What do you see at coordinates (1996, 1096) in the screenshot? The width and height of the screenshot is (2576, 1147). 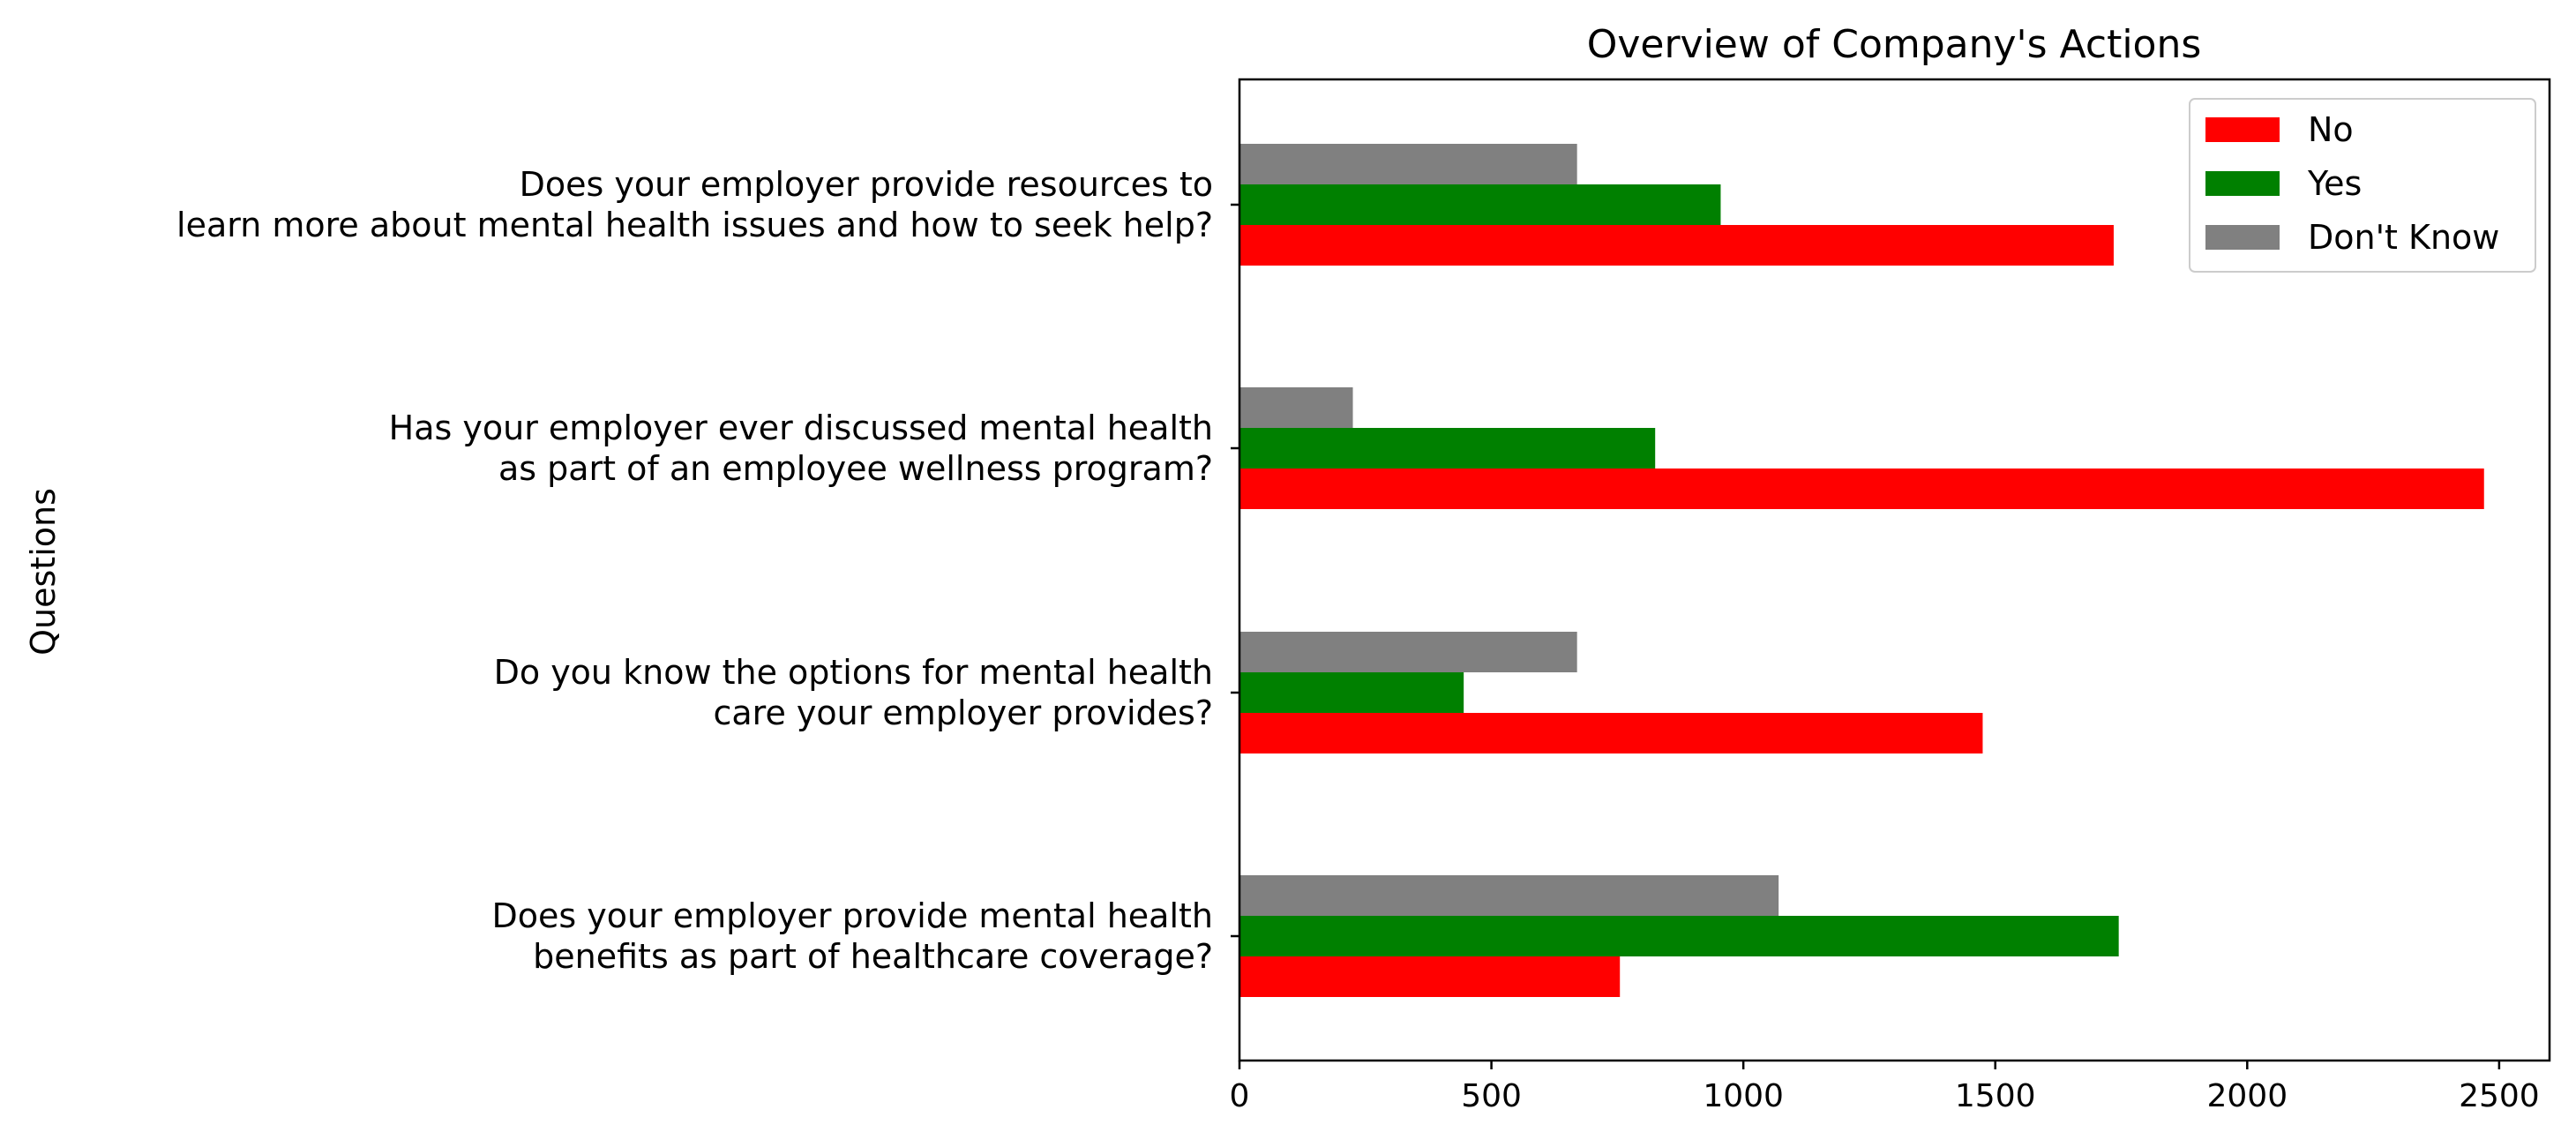 I see `x-tick-label: 1500` at bounding box center [1996, 1096].